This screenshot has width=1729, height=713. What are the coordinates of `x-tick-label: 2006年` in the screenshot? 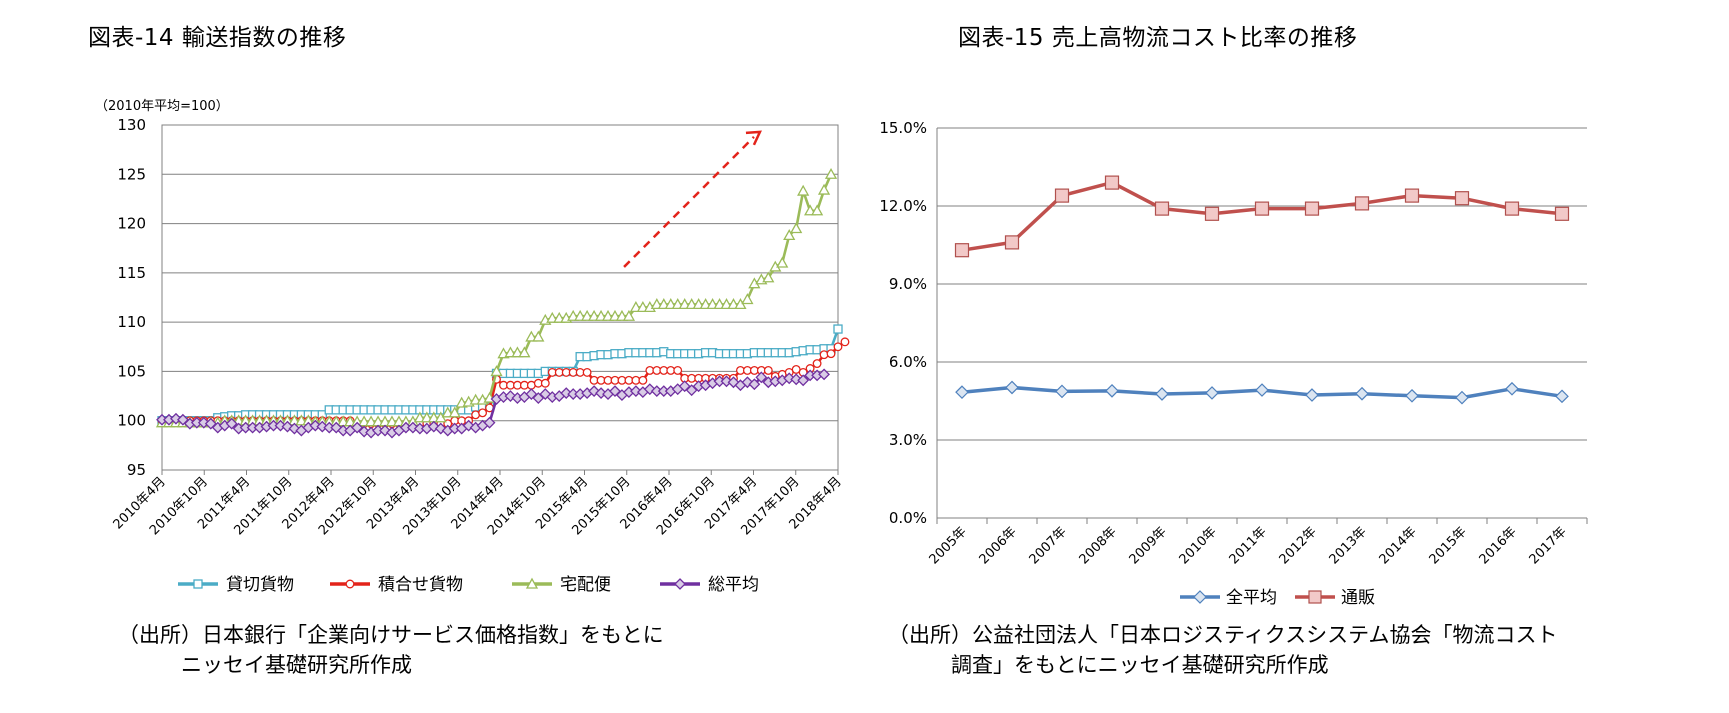 It's located at (998, 545).